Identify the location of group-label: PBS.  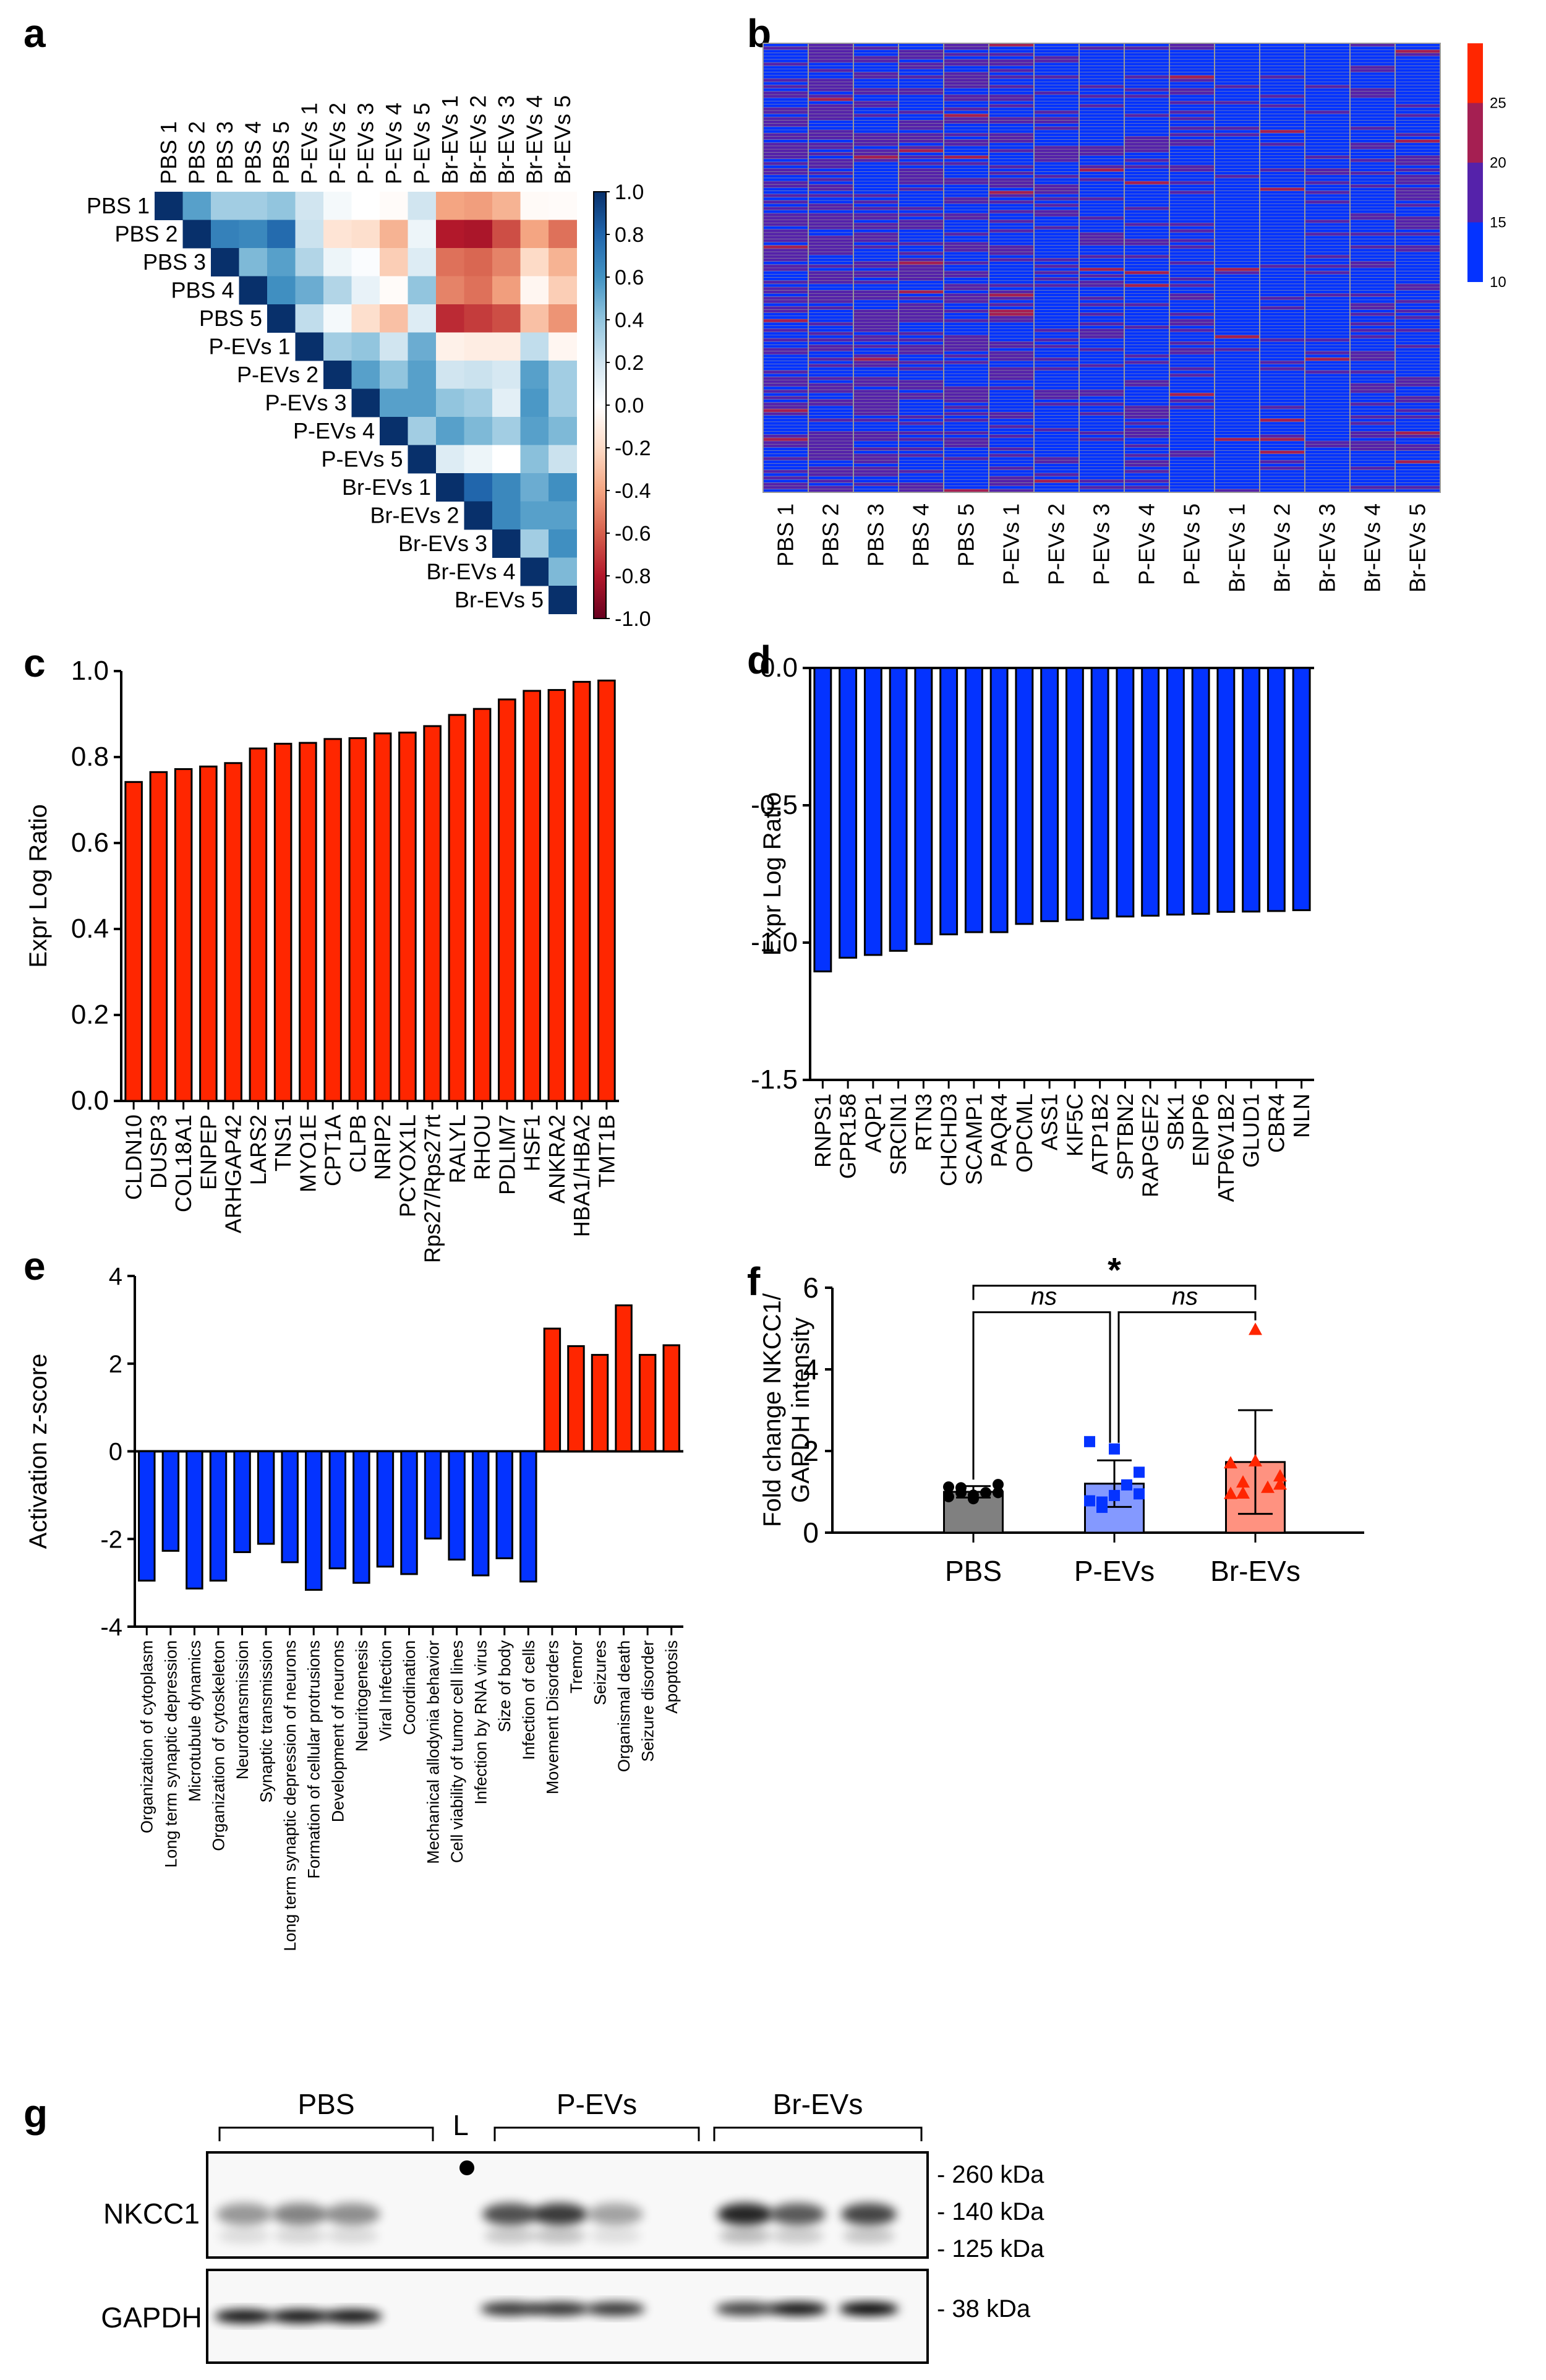
(325, 2104).